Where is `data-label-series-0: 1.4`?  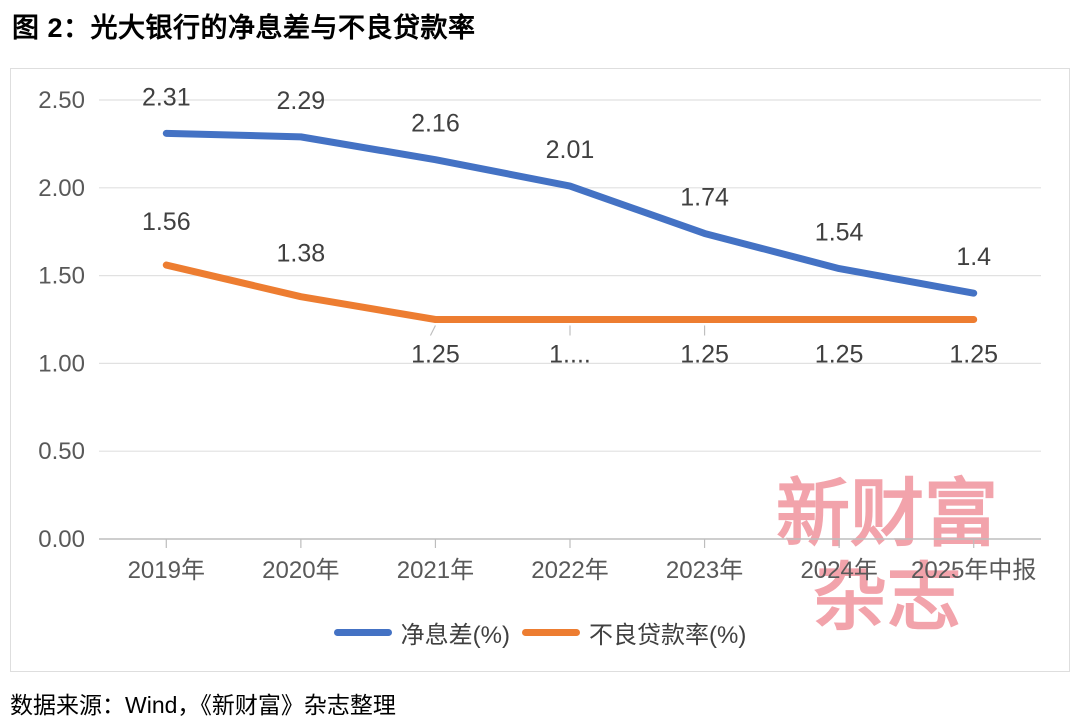
data-label-series-0: 1.4 is located at coordinates (973, 257).